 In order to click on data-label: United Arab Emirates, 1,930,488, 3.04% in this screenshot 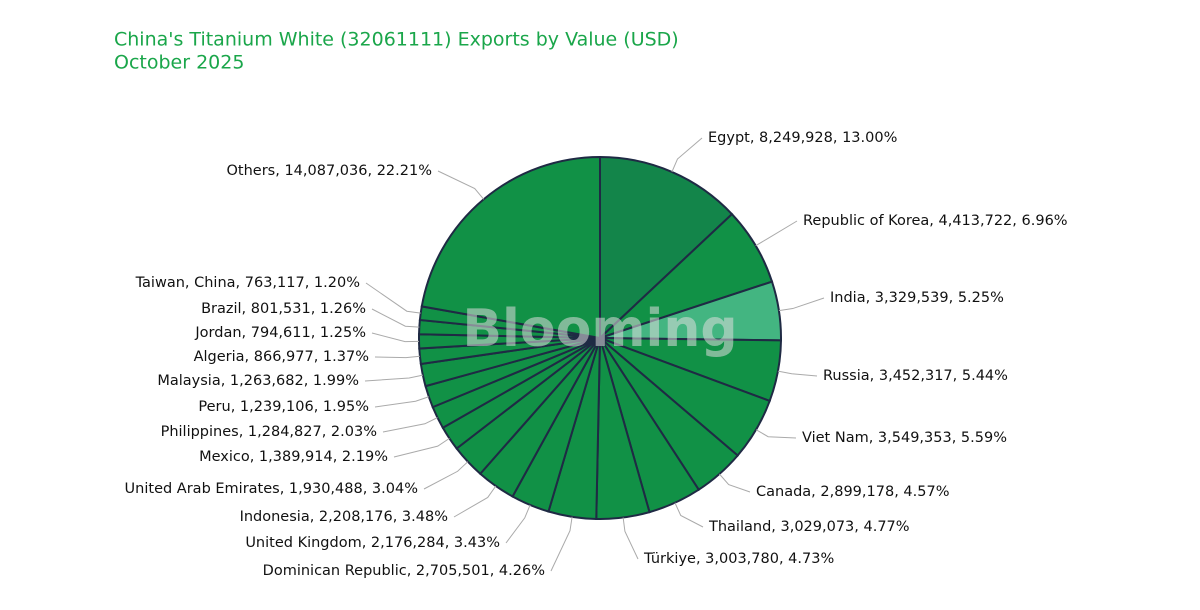, I will do `click(271, 489)`.